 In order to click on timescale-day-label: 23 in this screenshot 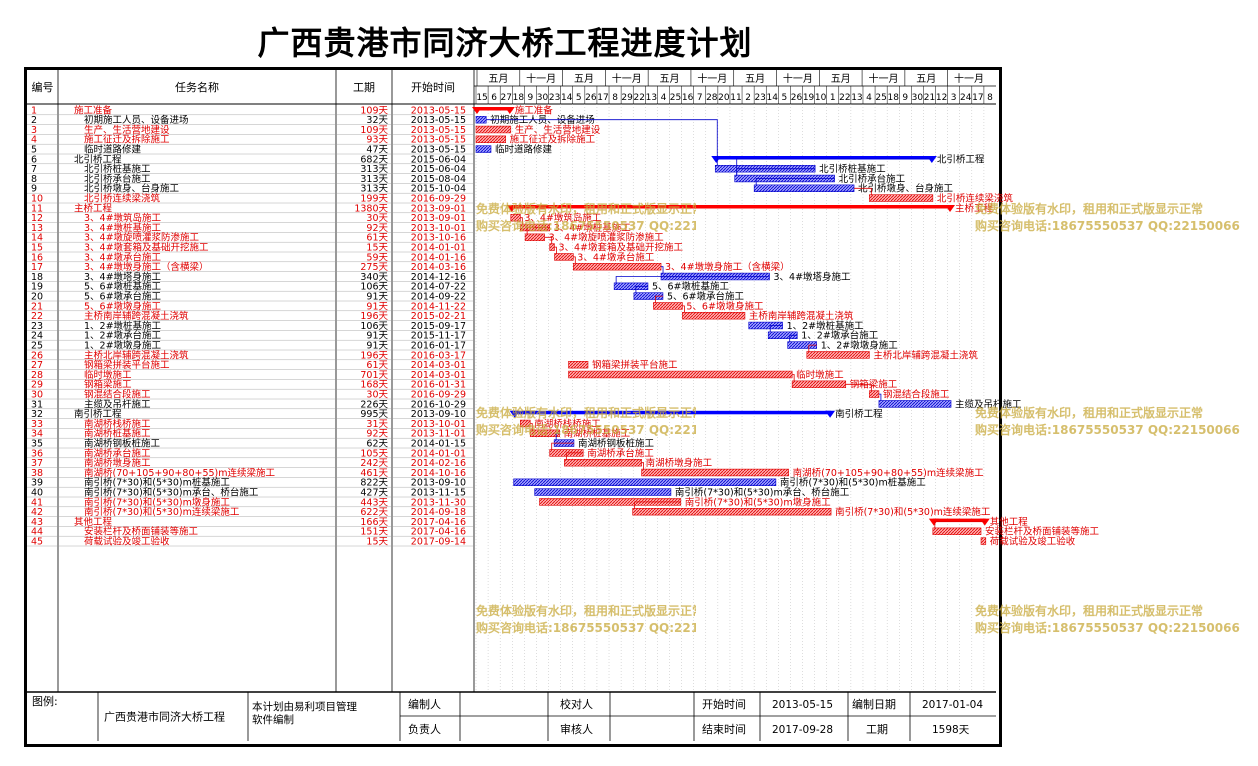, I will do `click(554, 98)`.